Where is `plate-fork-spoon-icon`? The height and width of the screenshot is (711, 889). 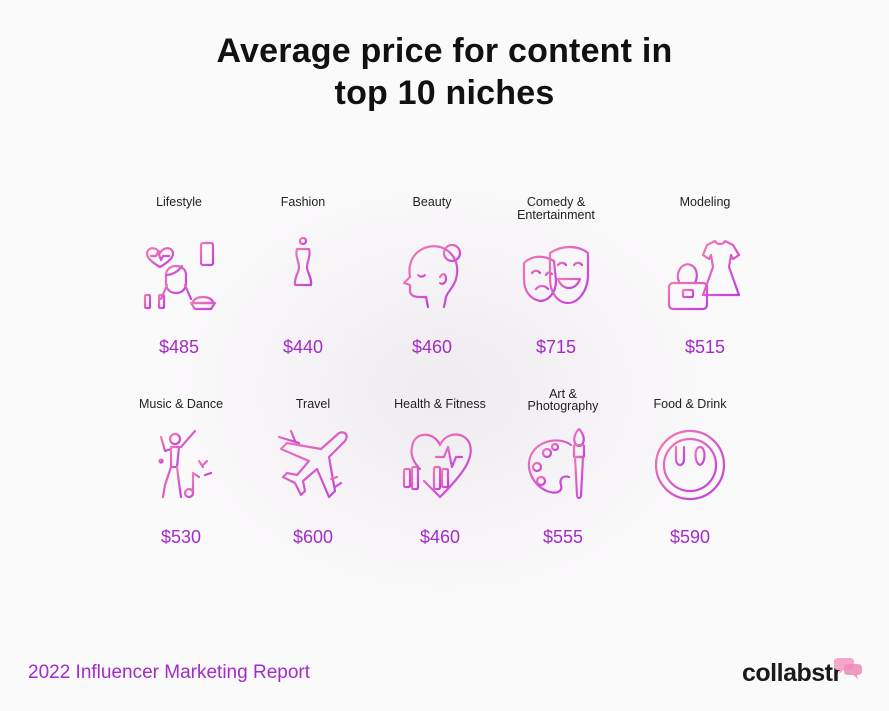 plate-fork-spoon-icon is located at coordinates (690, 465).